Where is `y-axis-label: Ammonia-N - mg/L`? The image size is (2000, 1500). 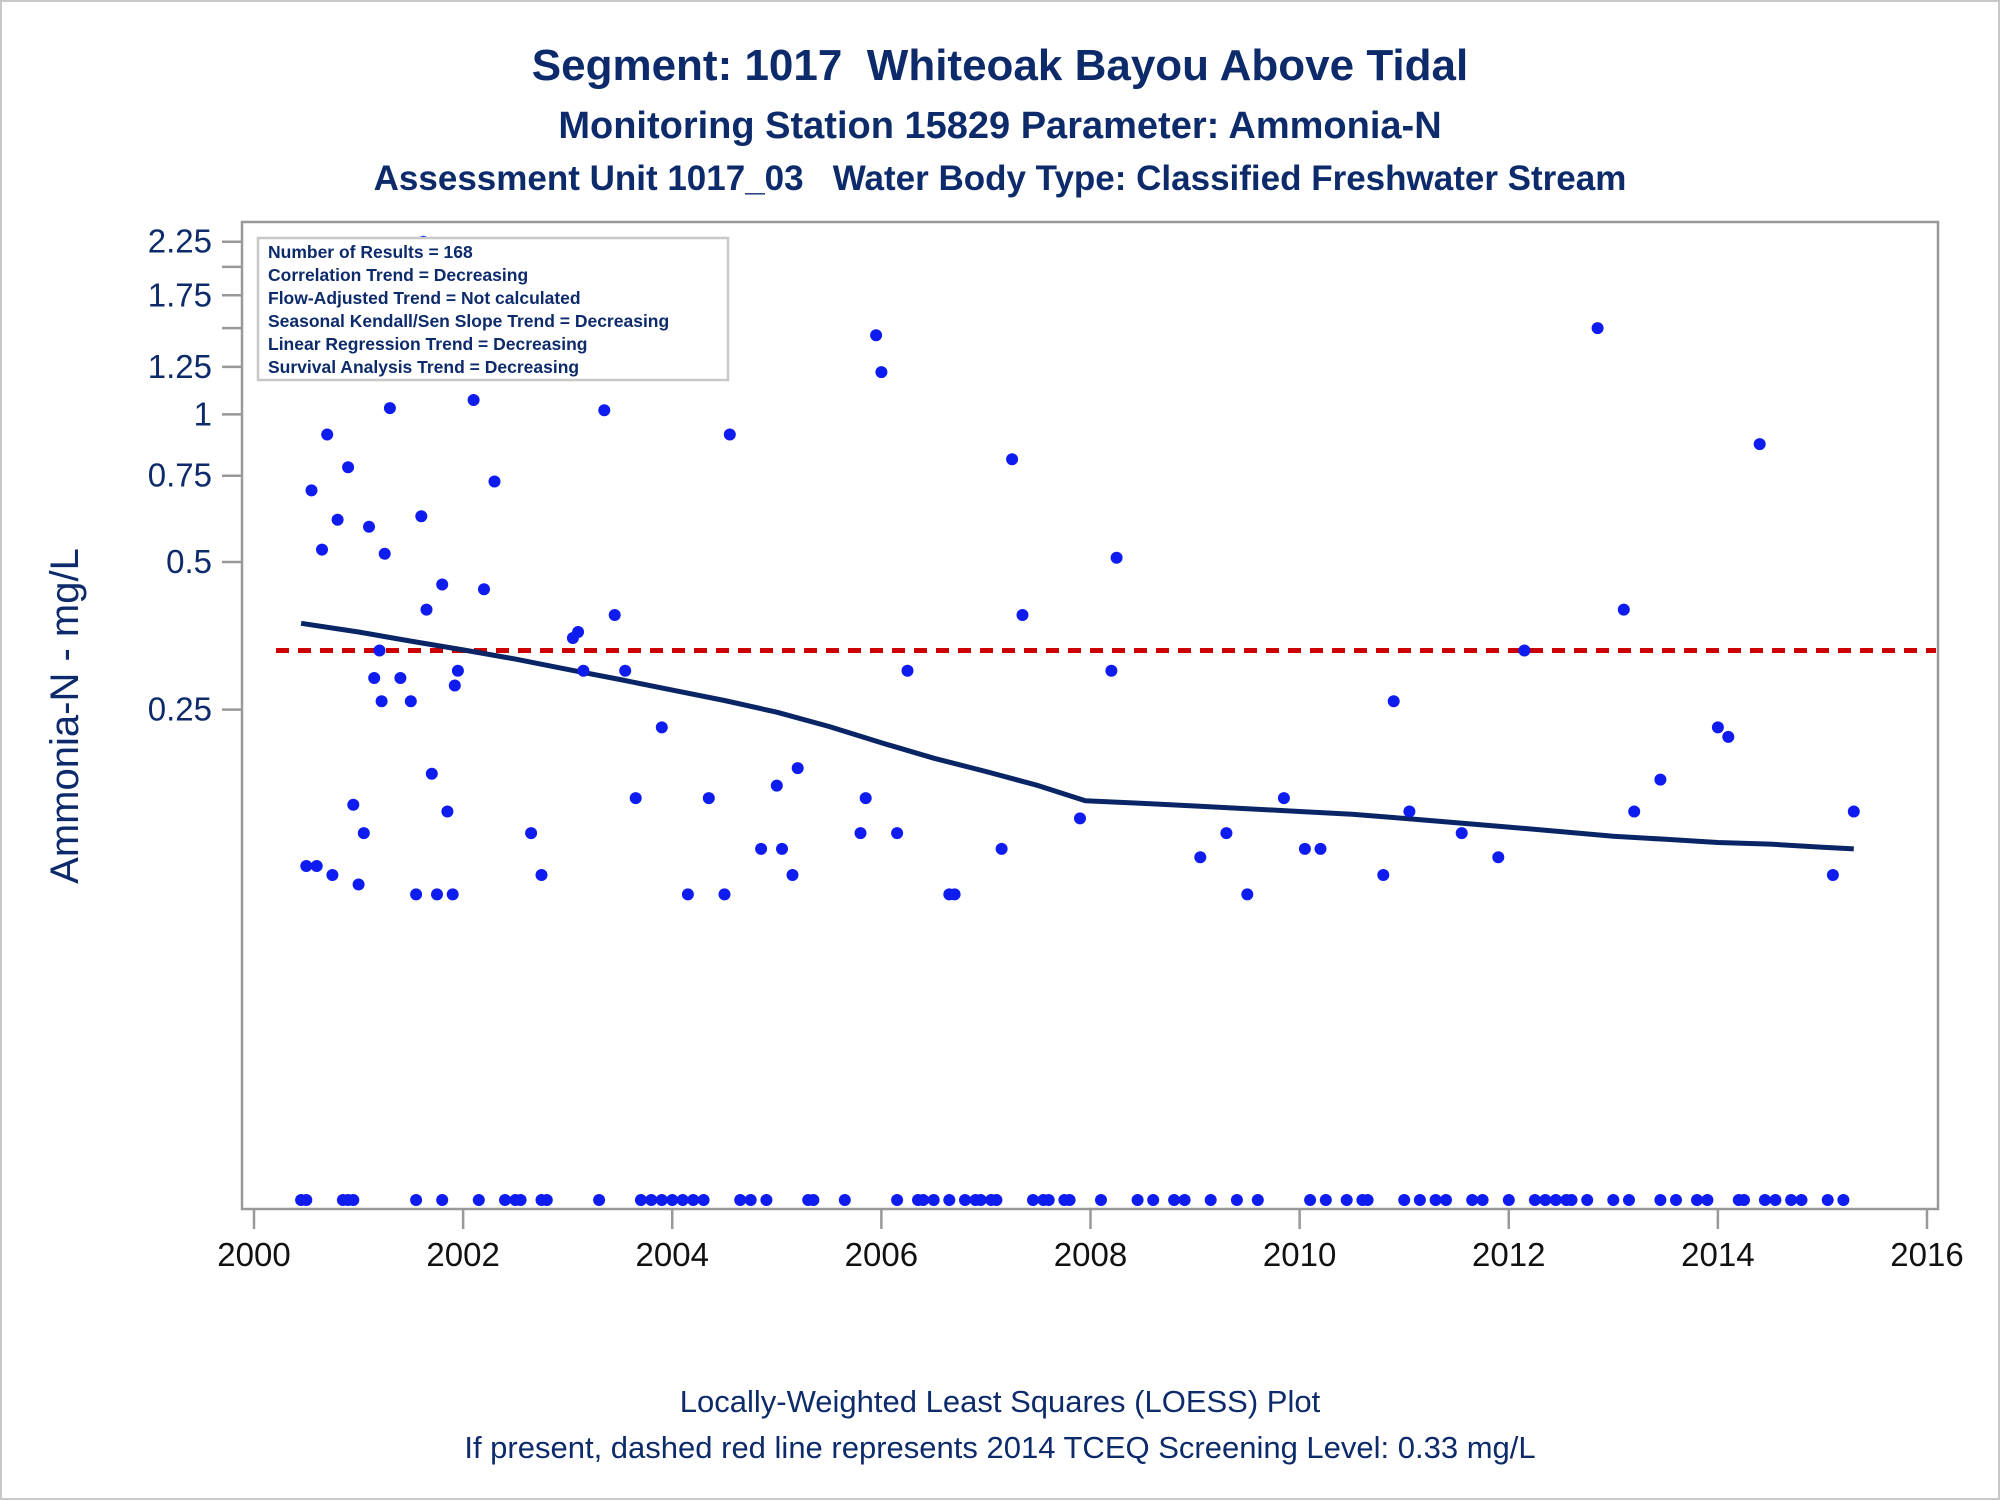
y-axis-label: Ammonia-N - mg/L is located at coordinates (65, 716).